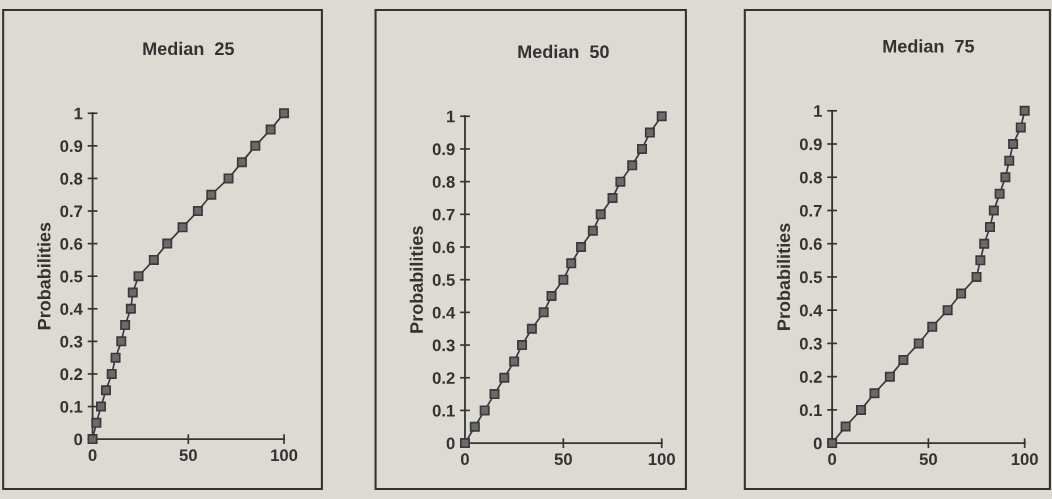  Describe the element at coordinates (188, 48) in the screenshot. I see `chart-title: Median 25` at that location.